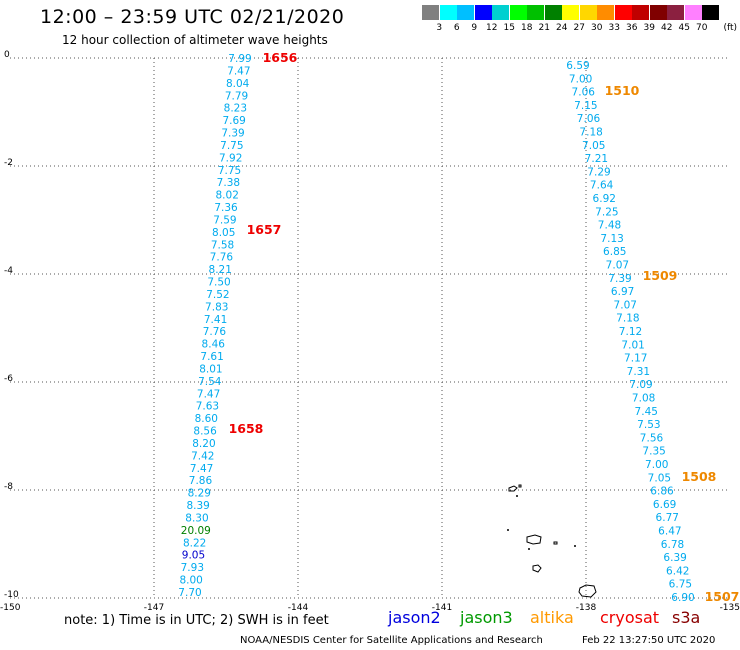 This screenshot has height=650, width=740. I want to click on track1-wave-height: 7.39, so click(232, 134).